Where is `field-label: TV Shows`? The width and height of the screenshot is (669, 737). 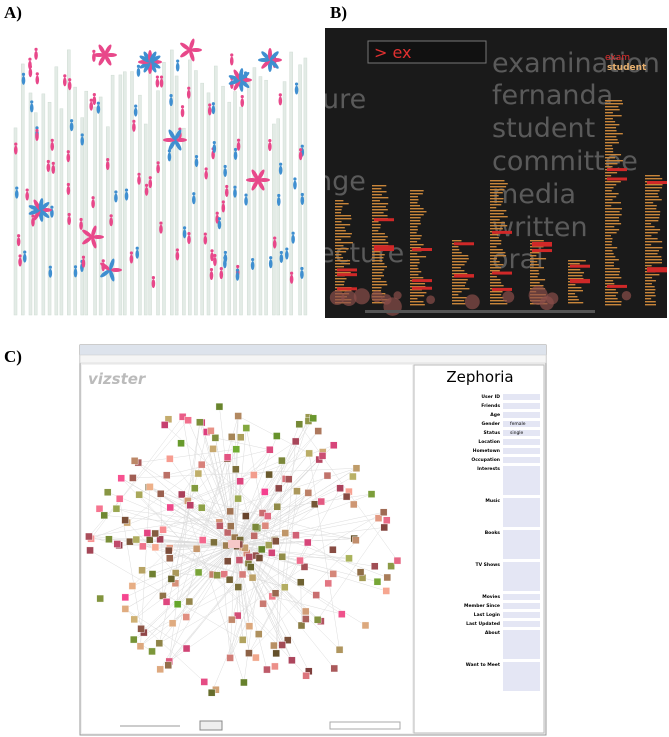 field-label: TV Shows is located at coordinates (488, 565).